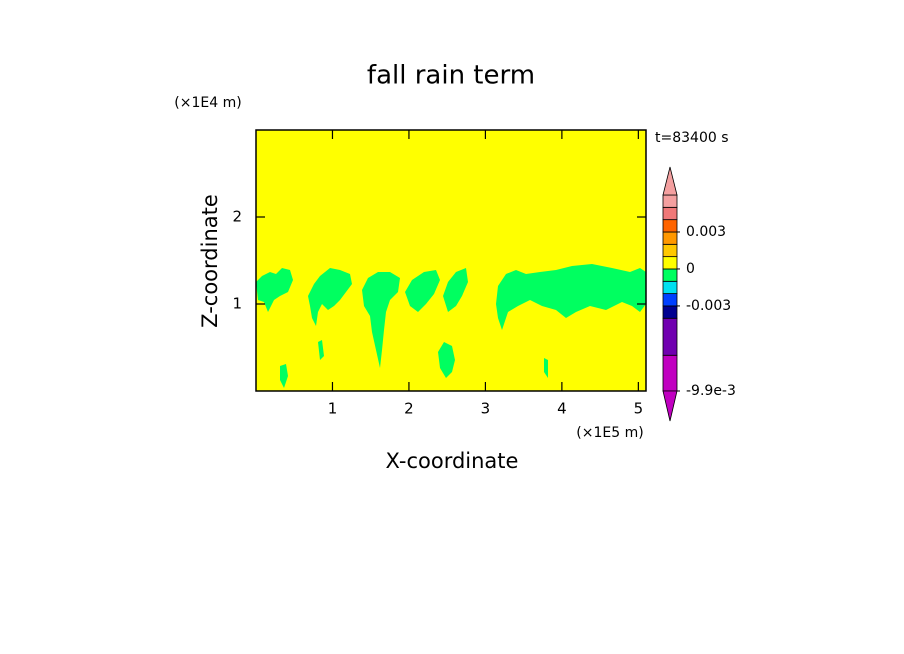 The width and height of the screenshot is (904, 654). Describe the element at coordinates (562, 409) in the screenshot. I see `x-tick-label: 4` at that location.